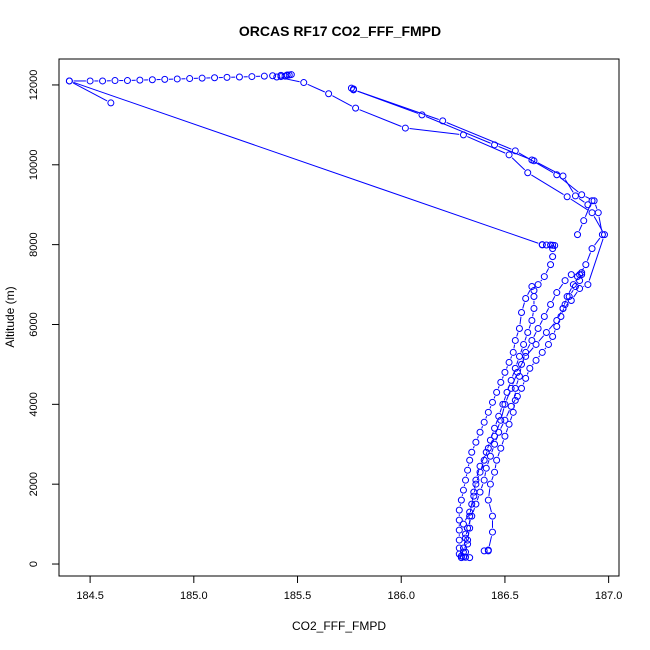 This screenshot has width=650, height=650. What do you see at coordinates (43, 318) in the screenshot?
I see `y-axis: 0 2000 4000 6000 8000 10000 12000` at bounding box center [43, 318].